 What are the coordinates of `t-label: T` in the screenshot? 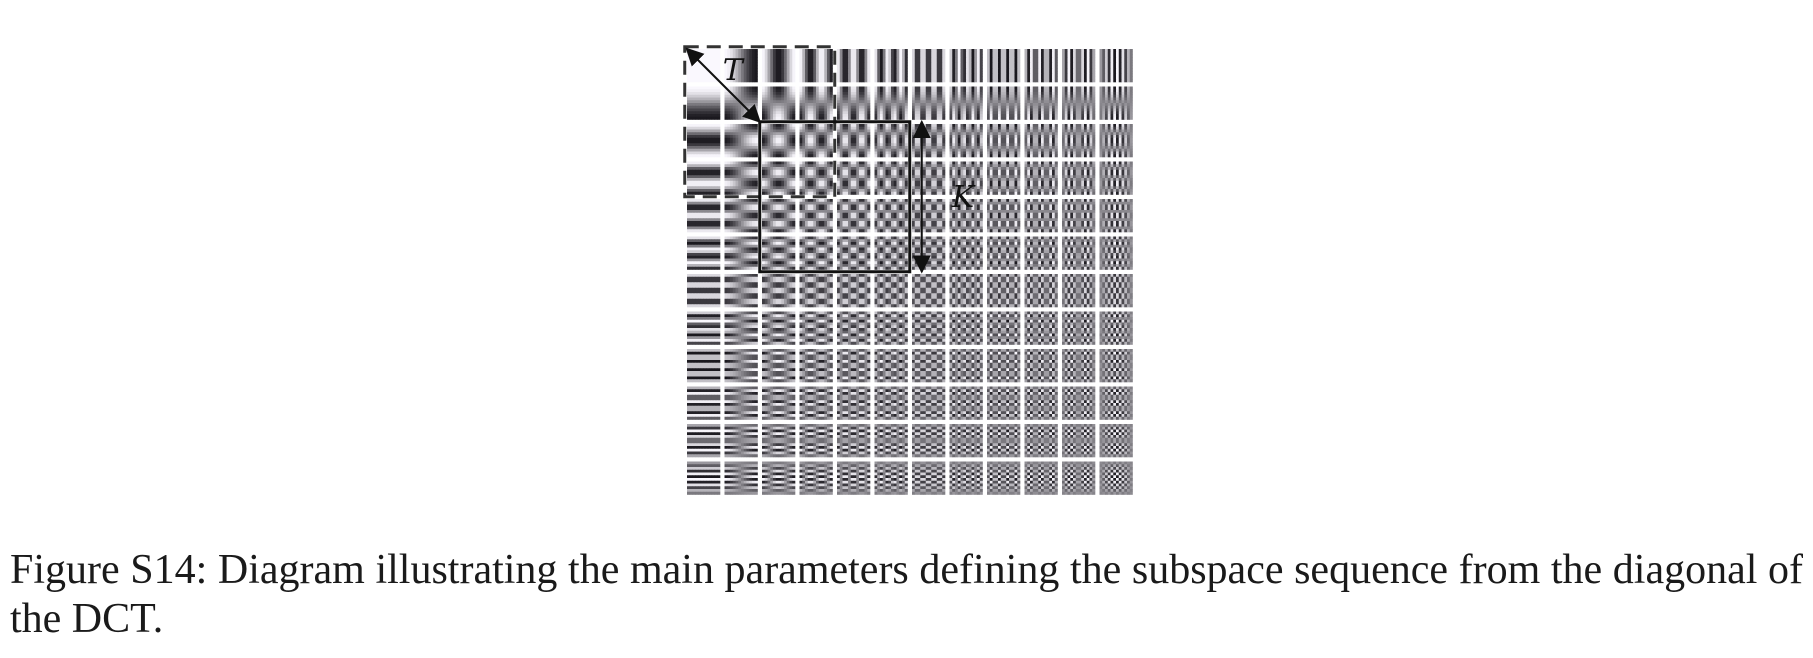 It's located at (734, 70).